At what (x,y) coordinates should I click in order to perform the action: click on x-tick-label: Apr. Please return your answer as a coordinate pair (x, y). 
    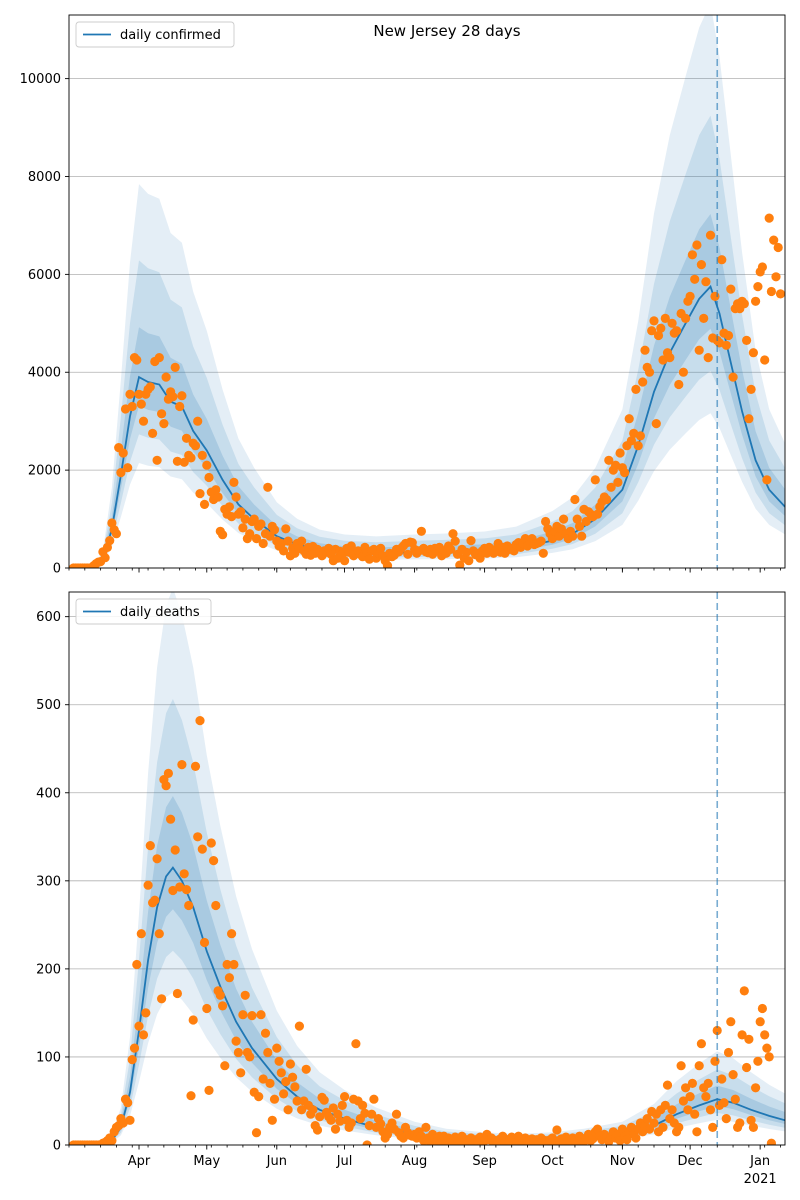
    Looking at the image, I should click on (139, 1161).